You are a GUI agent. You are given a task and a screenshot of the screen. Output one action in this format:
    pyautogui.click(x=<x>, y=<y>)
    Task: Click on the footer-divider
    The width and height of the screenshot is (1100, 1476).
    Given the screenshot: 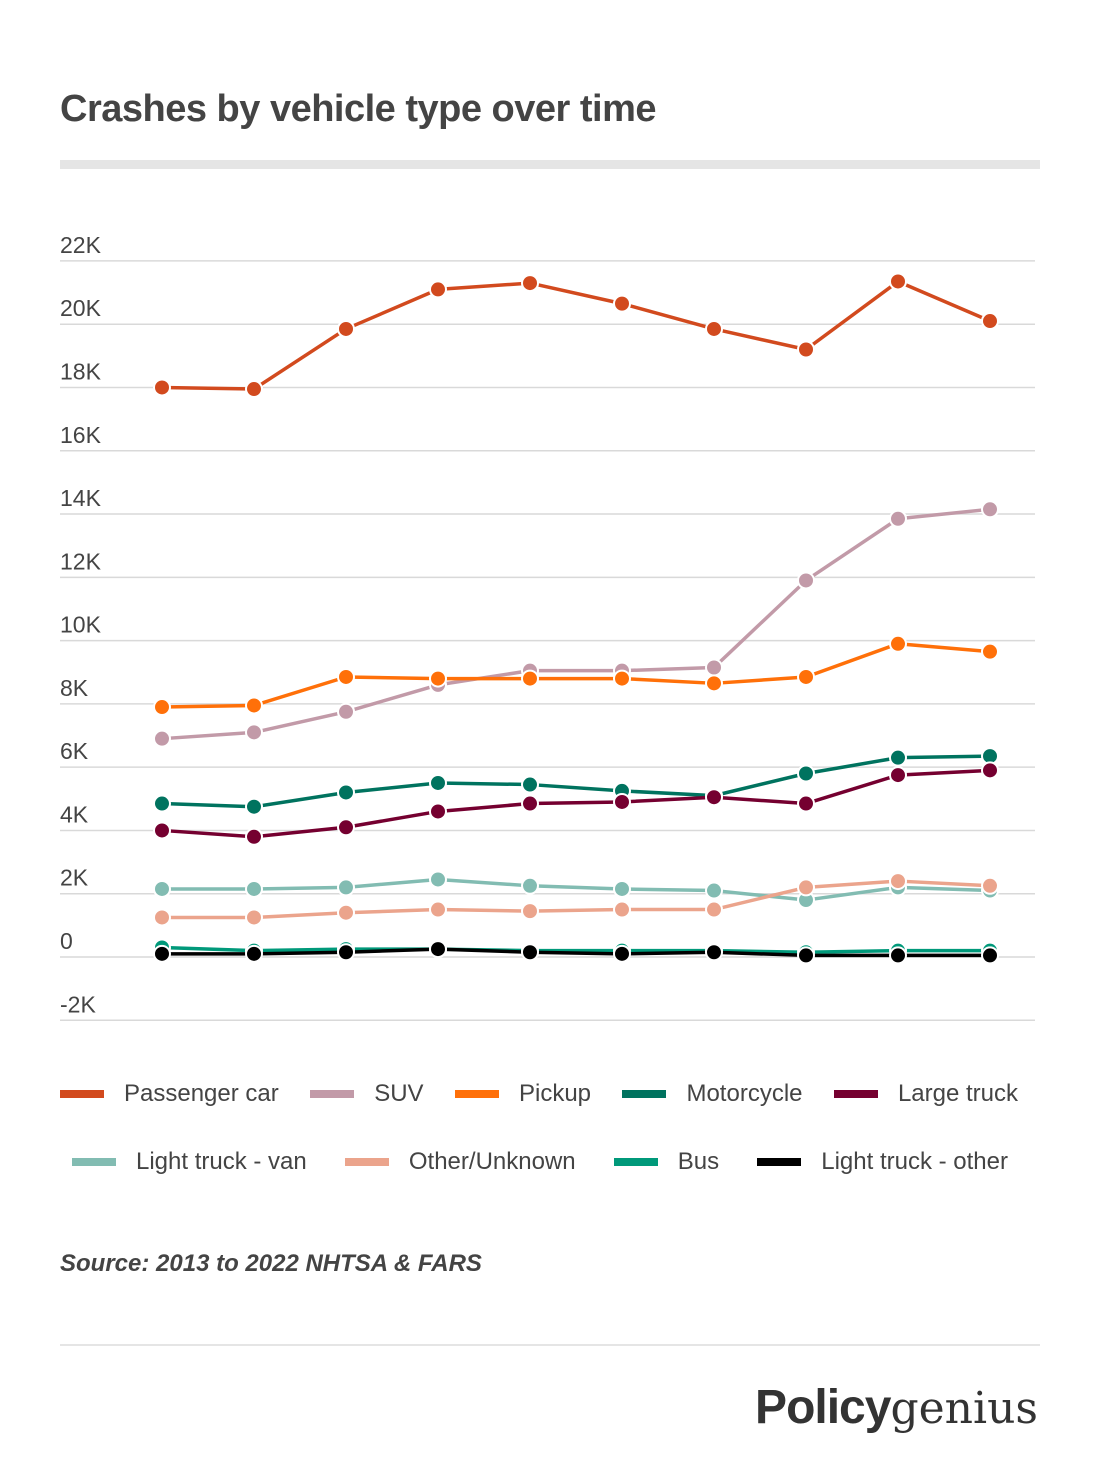 What is the action you would take?
    pyautogui.click(x=550, y=1345)
    